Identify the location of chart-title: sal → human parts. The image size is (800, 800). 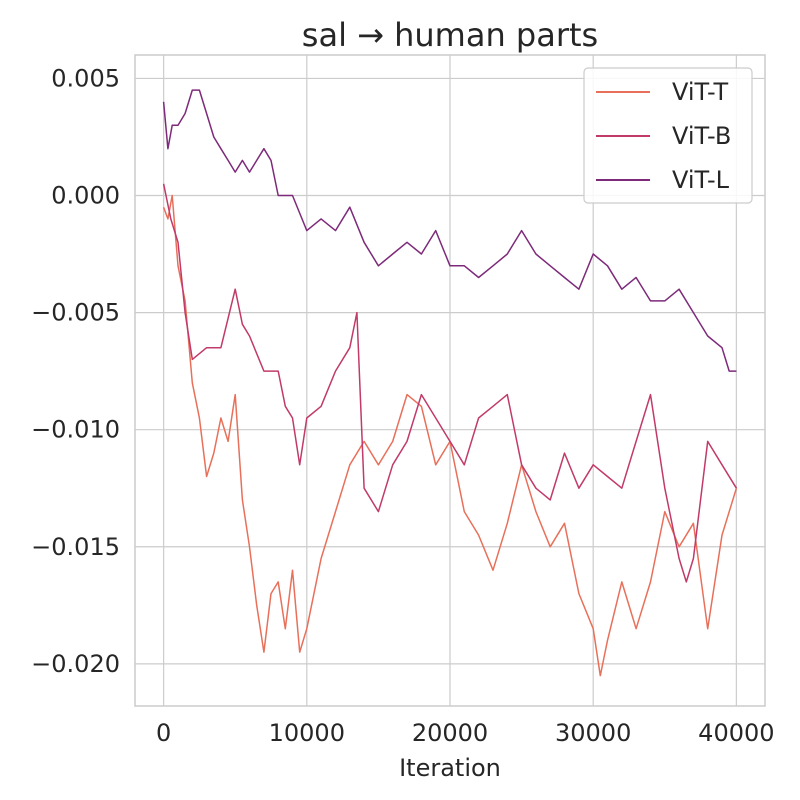
(450, 35).